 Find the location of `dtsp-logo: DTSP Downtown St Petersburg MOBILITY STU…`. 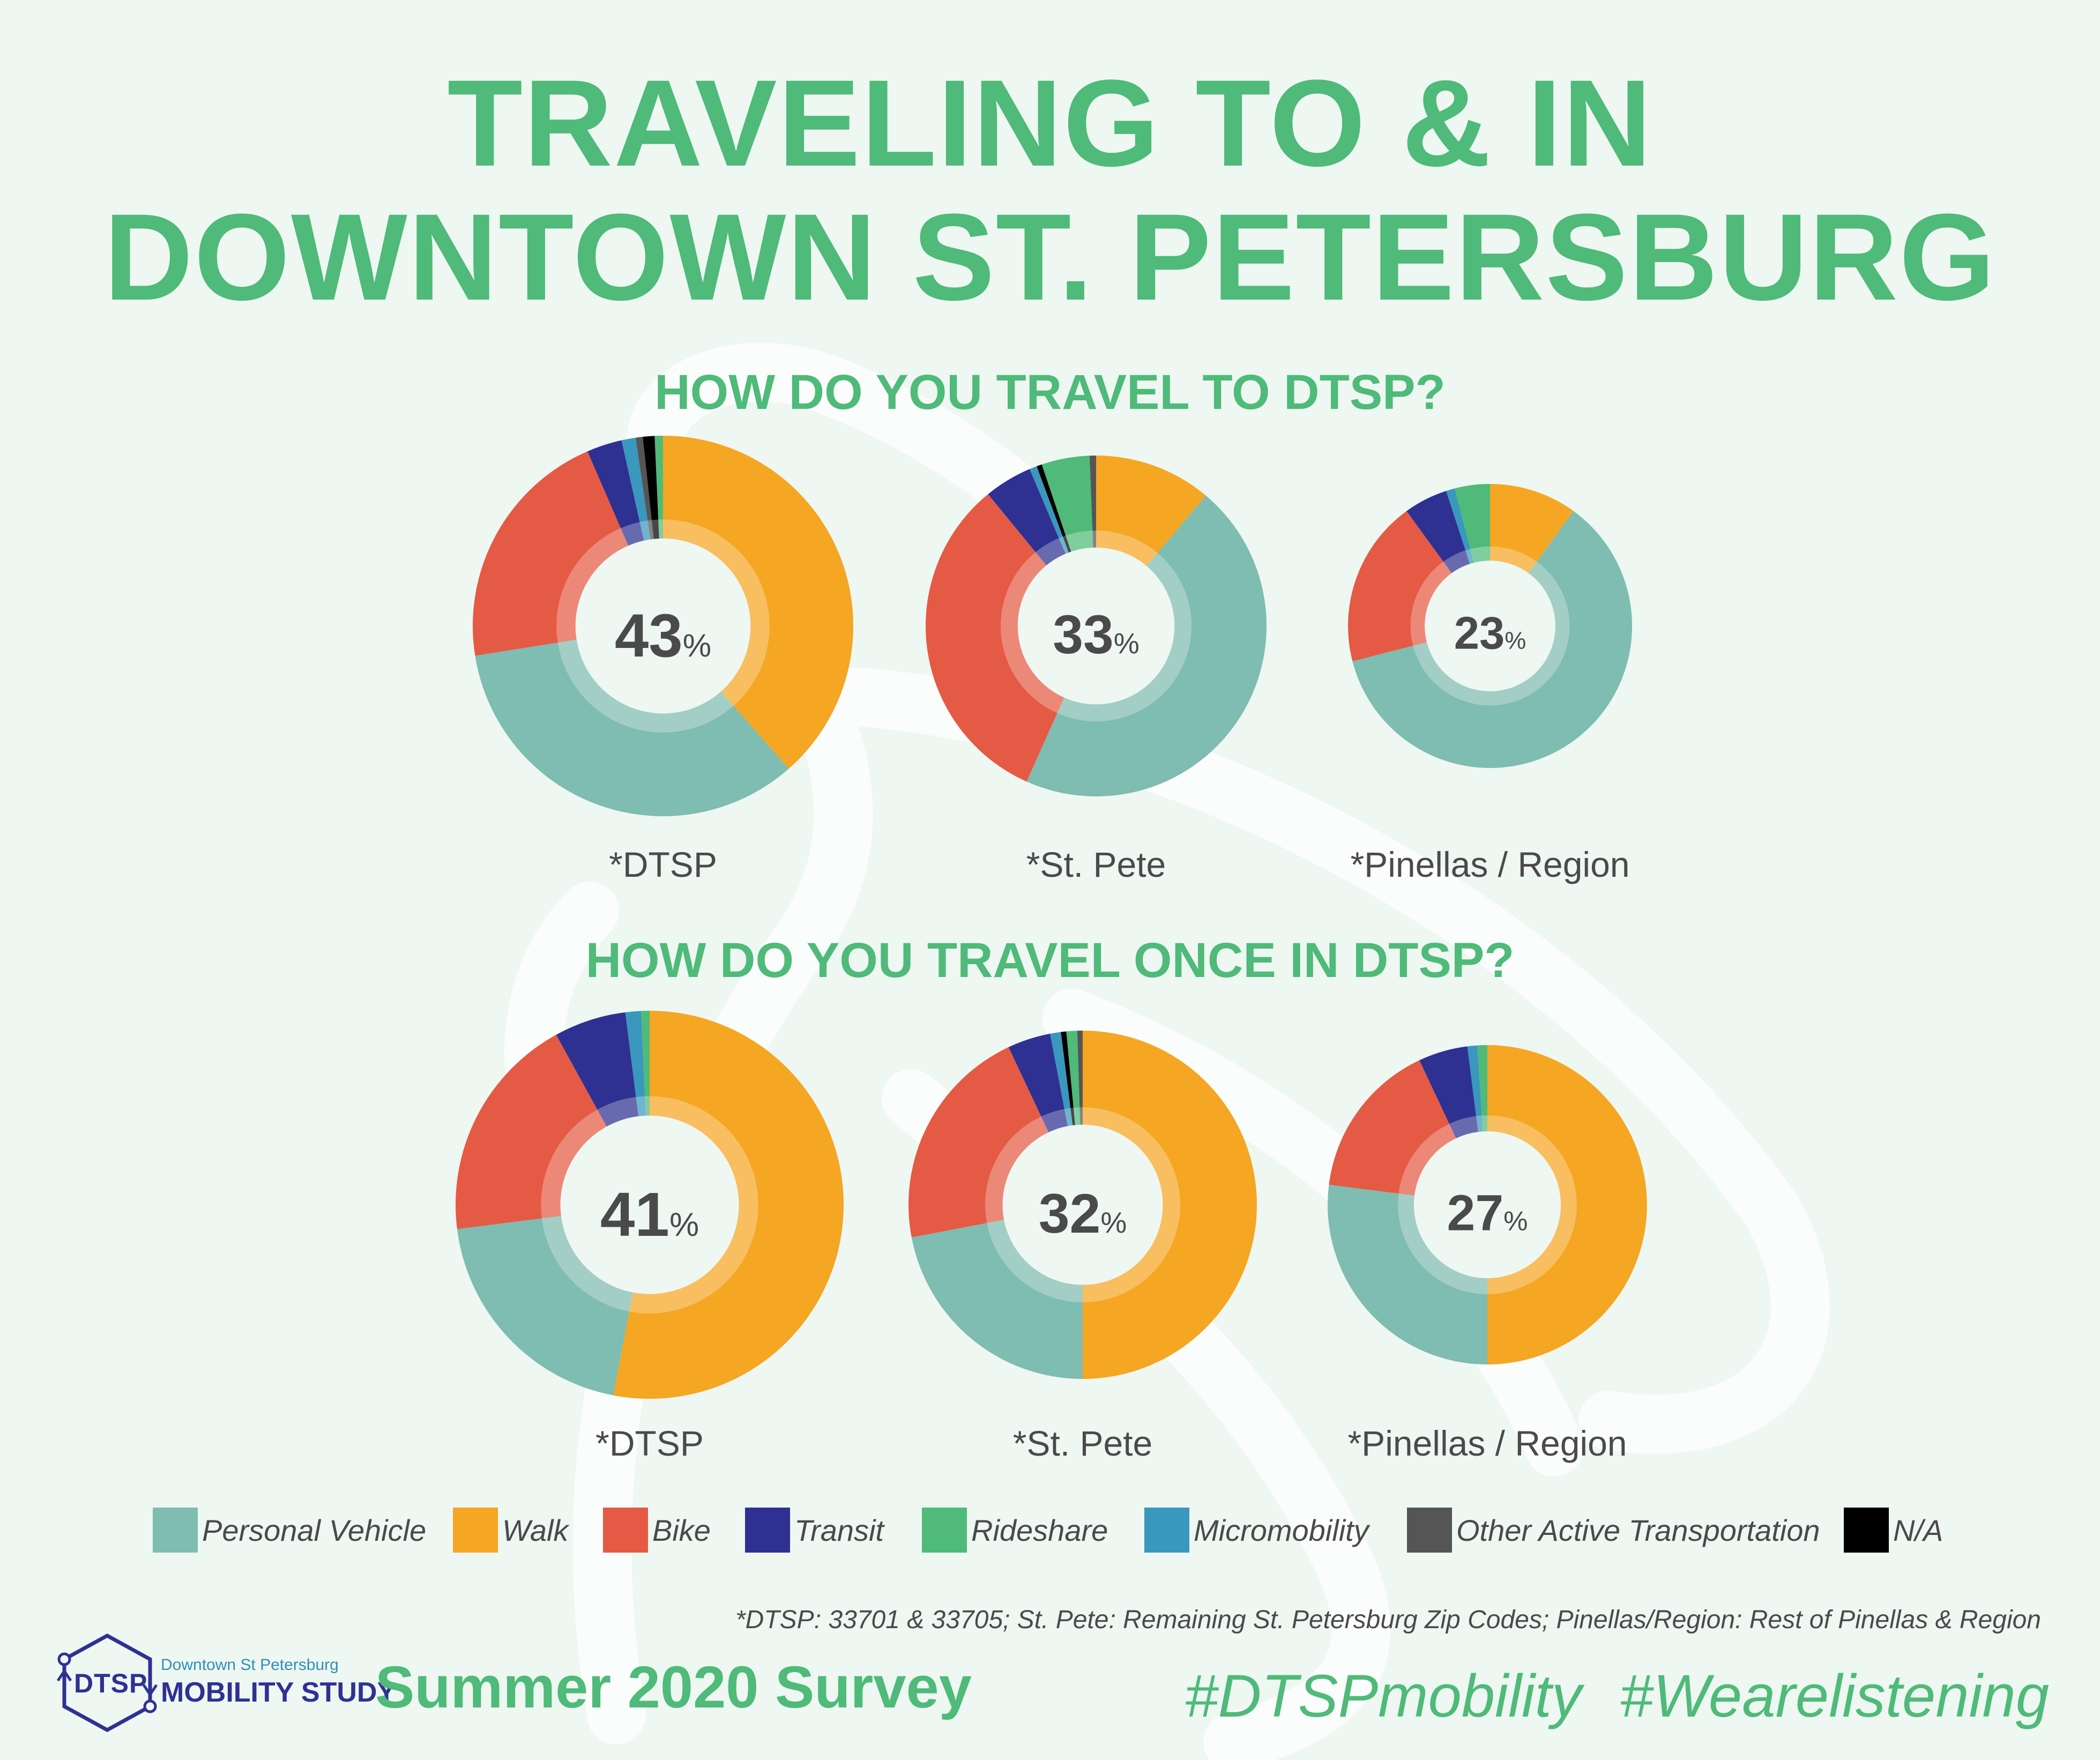

dtsp-logo: DTSP Downtown St Petersburg MOBILITY STU… is located at coordinates (225, 1682).